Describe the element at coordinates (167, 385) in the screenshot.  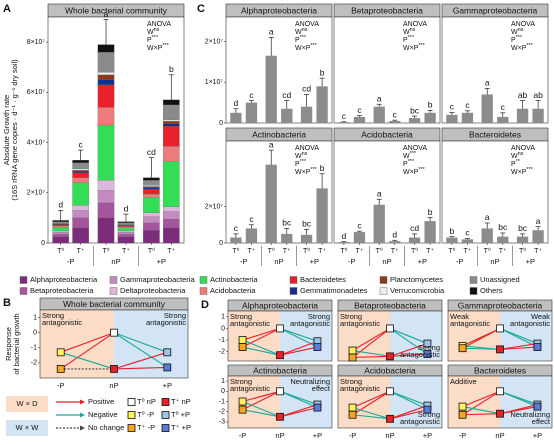
I see `group-label: +P` at that location.